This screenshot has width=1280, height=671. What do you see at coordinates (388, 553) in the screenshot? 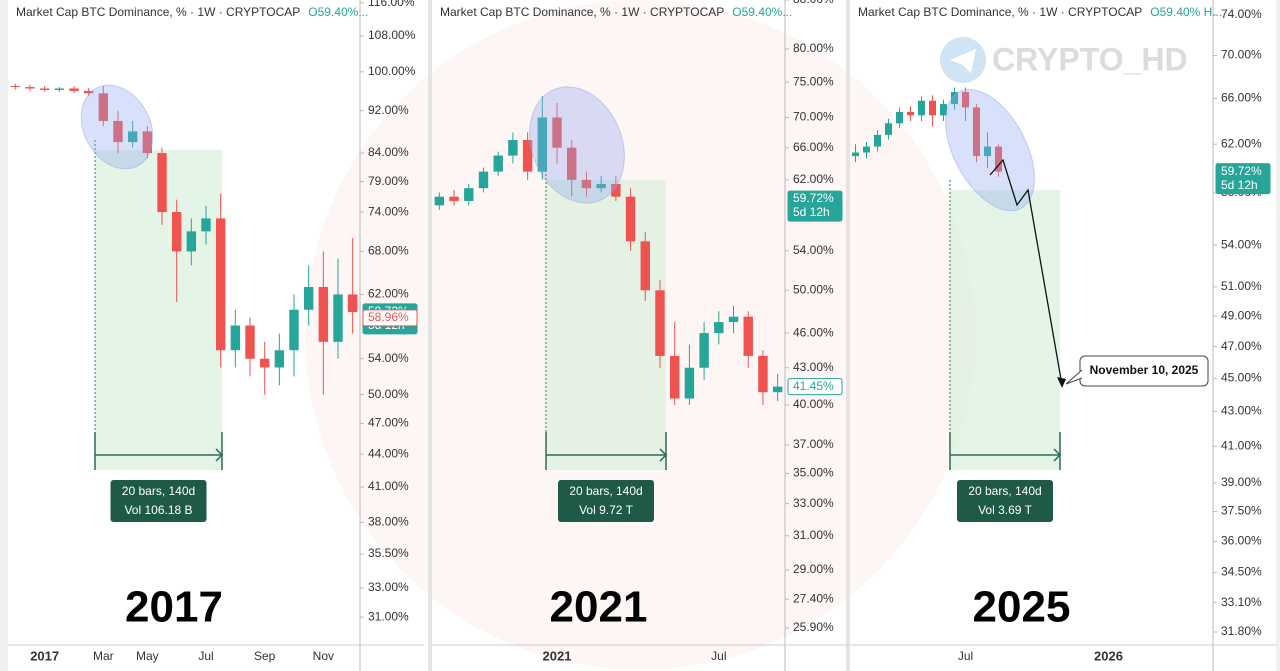
I see `y-tick-label: 35.50%` at bounding box center [388, 553].